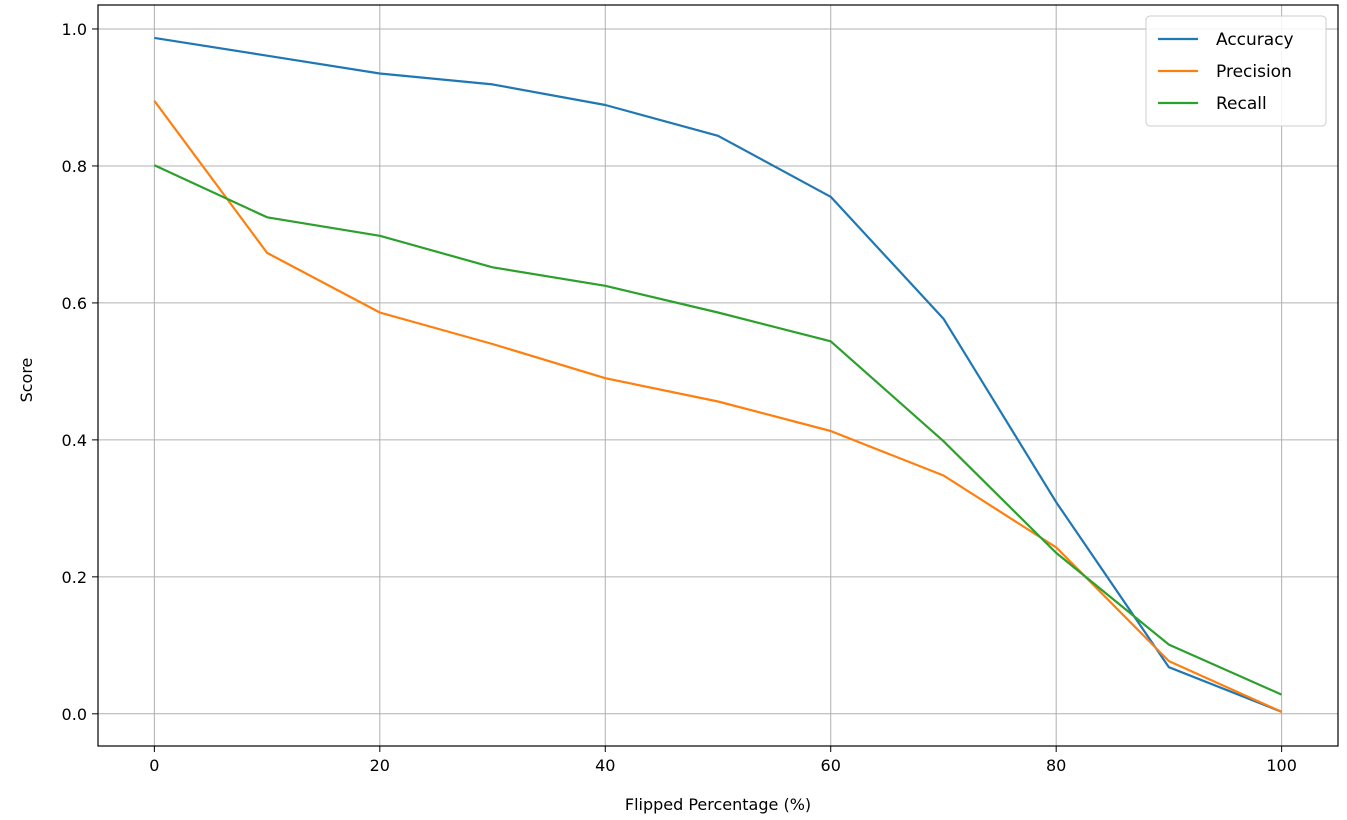 The height and width of the screenshot is (820, 1347). I want to click on legend-label-precision: Precision, so click(1254, 72).